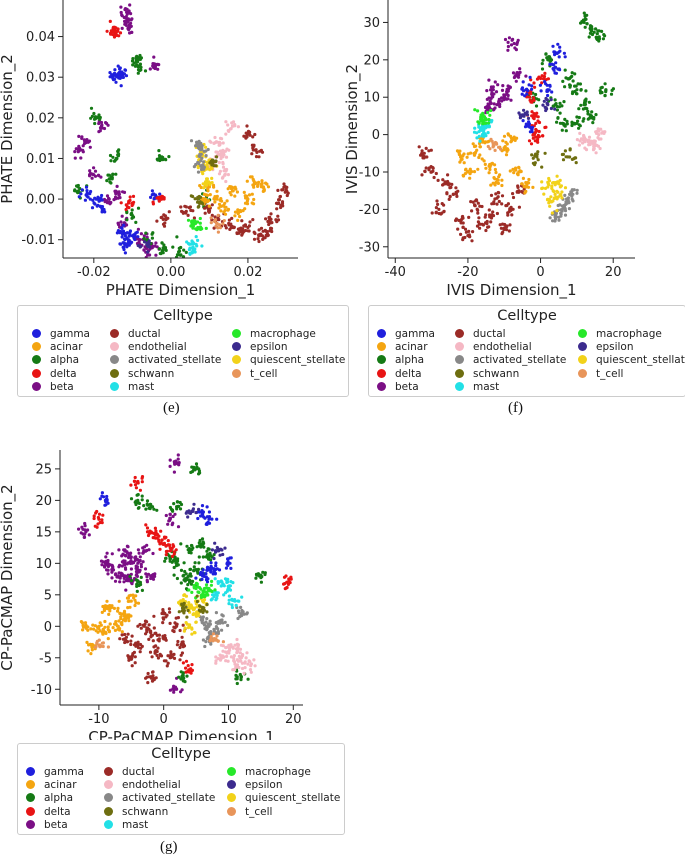  What do you see at coordinates (471, 194) in the screenshot?
I see `series-ductal` at bounding box center [471, 194].